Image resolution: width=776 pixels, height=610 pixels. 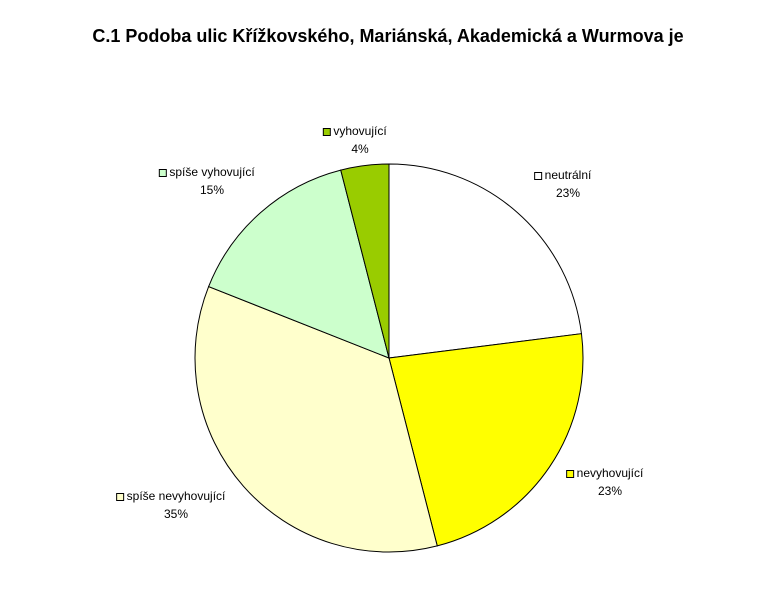 What do you see at coordinates (212, 190) in the screenshot?
I see `value-label: 15%` at bounding box center [212, 190].